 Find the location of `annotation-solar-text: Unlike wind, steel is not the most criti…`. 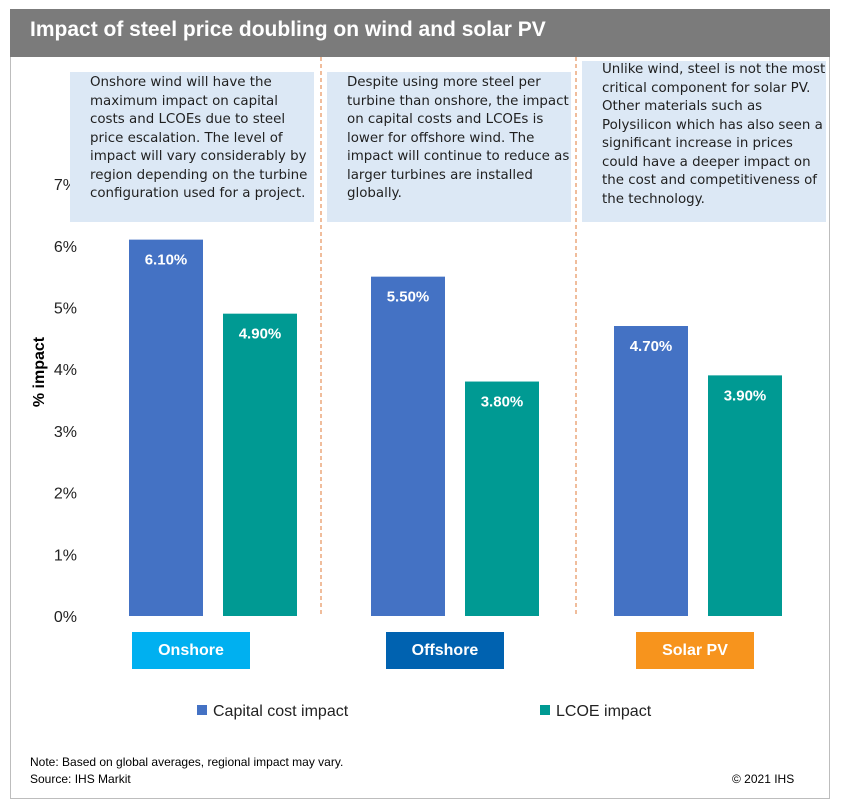

annotation-solar-text: Unlike wind, steel is not the most criti… is located at coordinates (714, 134).